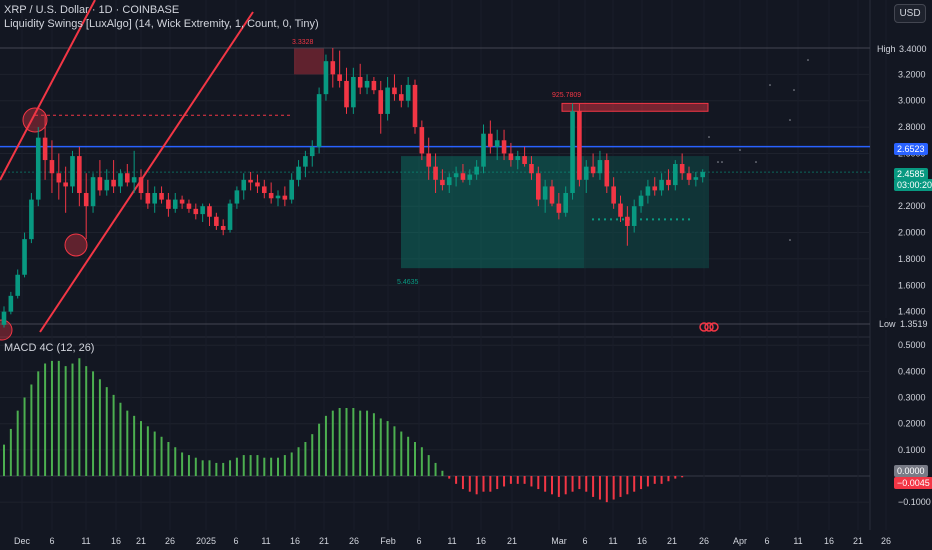 Image resolution: width=932 pixels, height=550 pixels. Describe the element at coordinates (912, 345) in the screenshot. I see `macd-tick-label: 0.5000` at that location.